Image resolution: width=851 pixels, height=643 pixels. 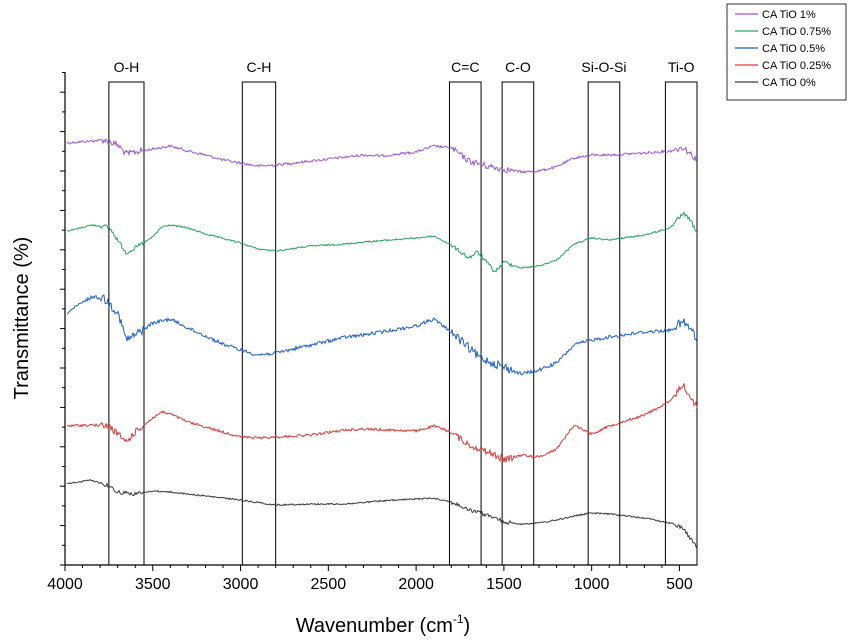 I want to click on band-box-c=c, so click(x=465, y=323).